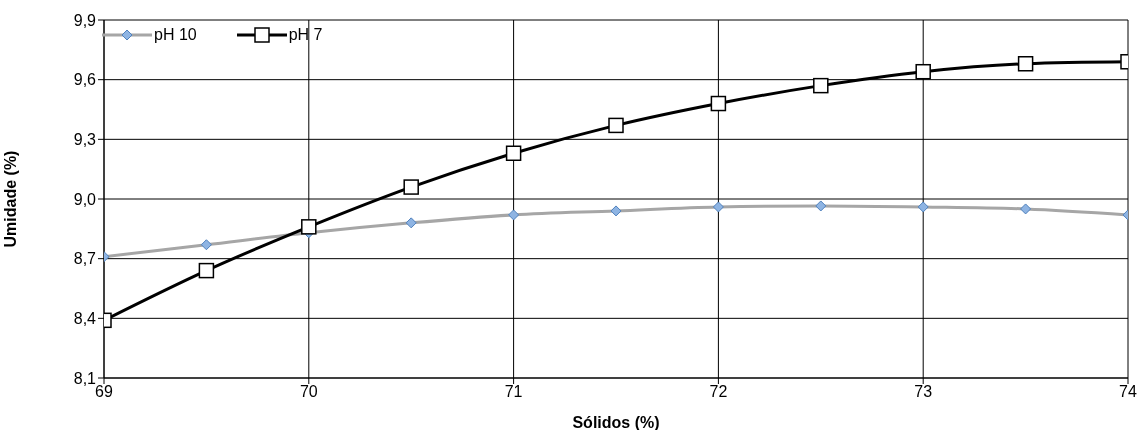 This screenshot has height=430, width=1142. What do you see at coordinates (85, 140) in the screenshot?
I see `y-tick-label: 9,3` at bounding box center [85, 140].